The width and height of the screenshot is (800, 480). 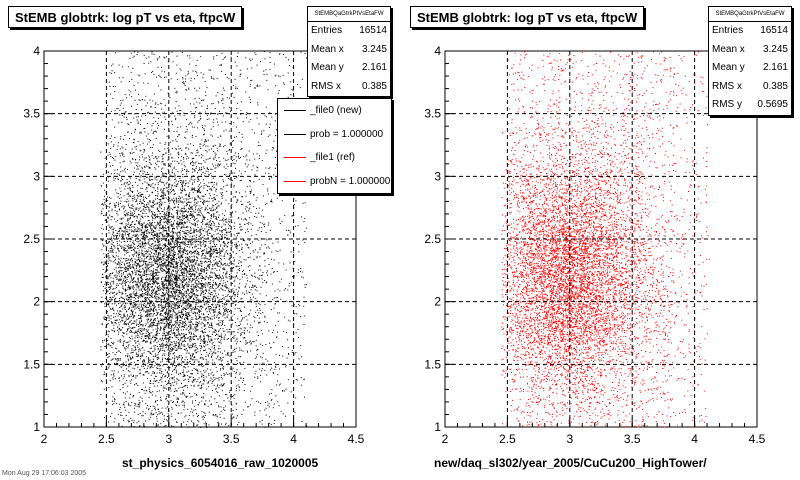 I want to click on legend-entry: _file0 (new), so click(x=334, y=111).